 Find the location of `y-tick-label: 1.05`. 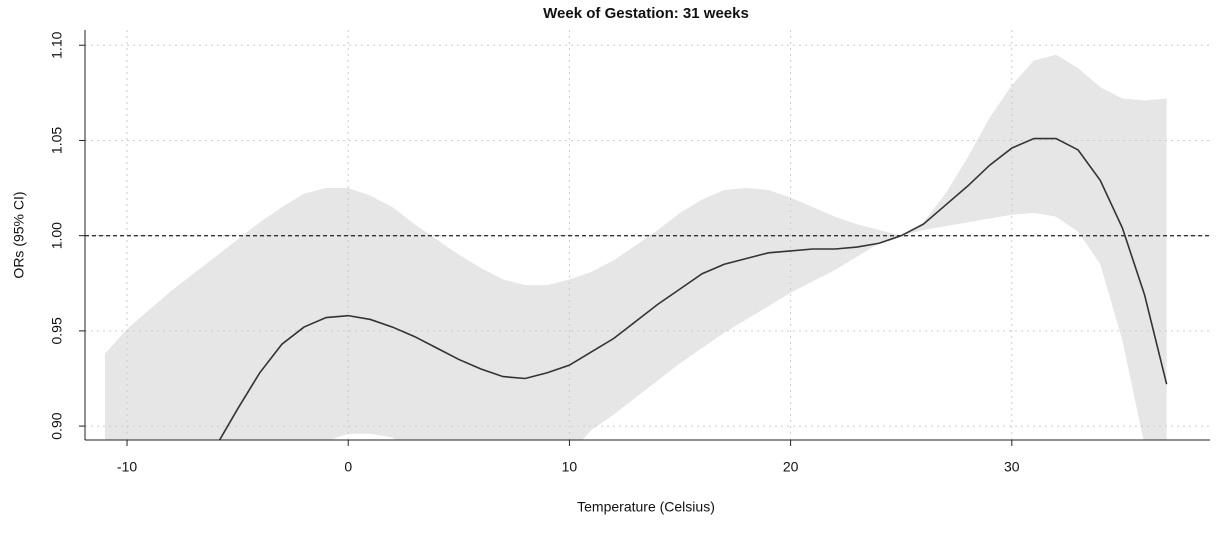

y-tick-label: 1.05 is located at coordinates (57, 140).